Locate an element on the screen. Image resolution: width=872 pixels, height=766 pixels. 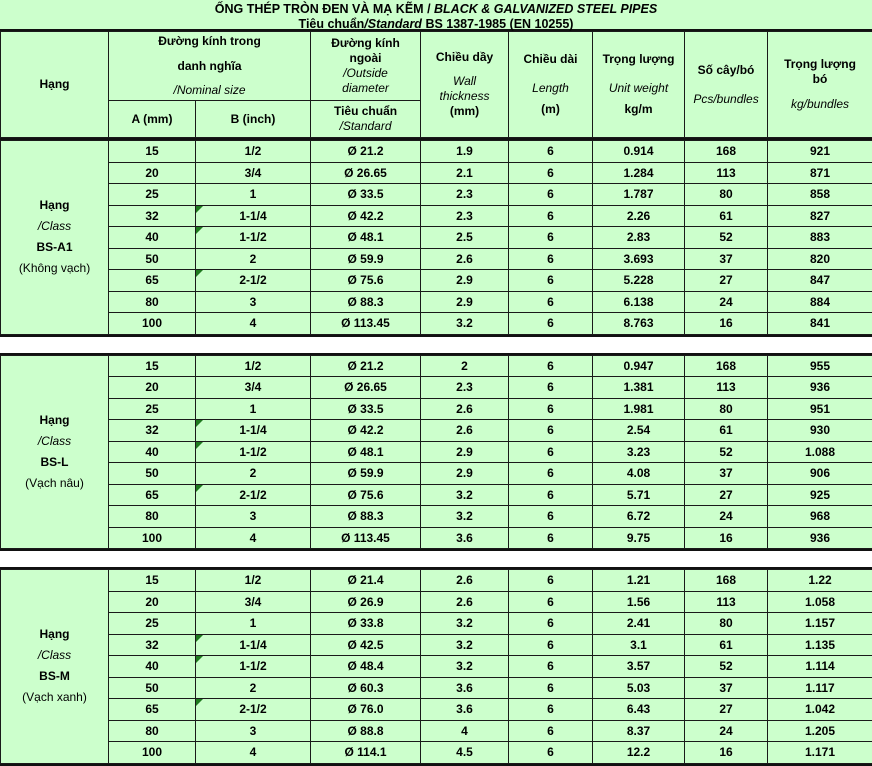
standard-code: BS 1387-1985 (EN 10255) is located at coordinates (499, 24).